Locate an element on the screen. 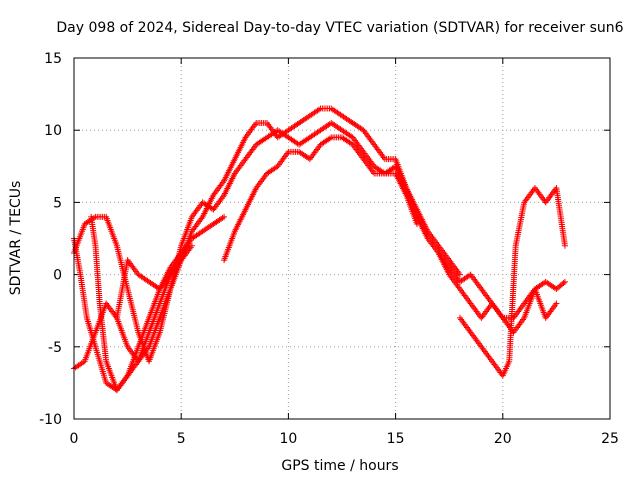  series-sat-g is located at coordinates (512, 281).